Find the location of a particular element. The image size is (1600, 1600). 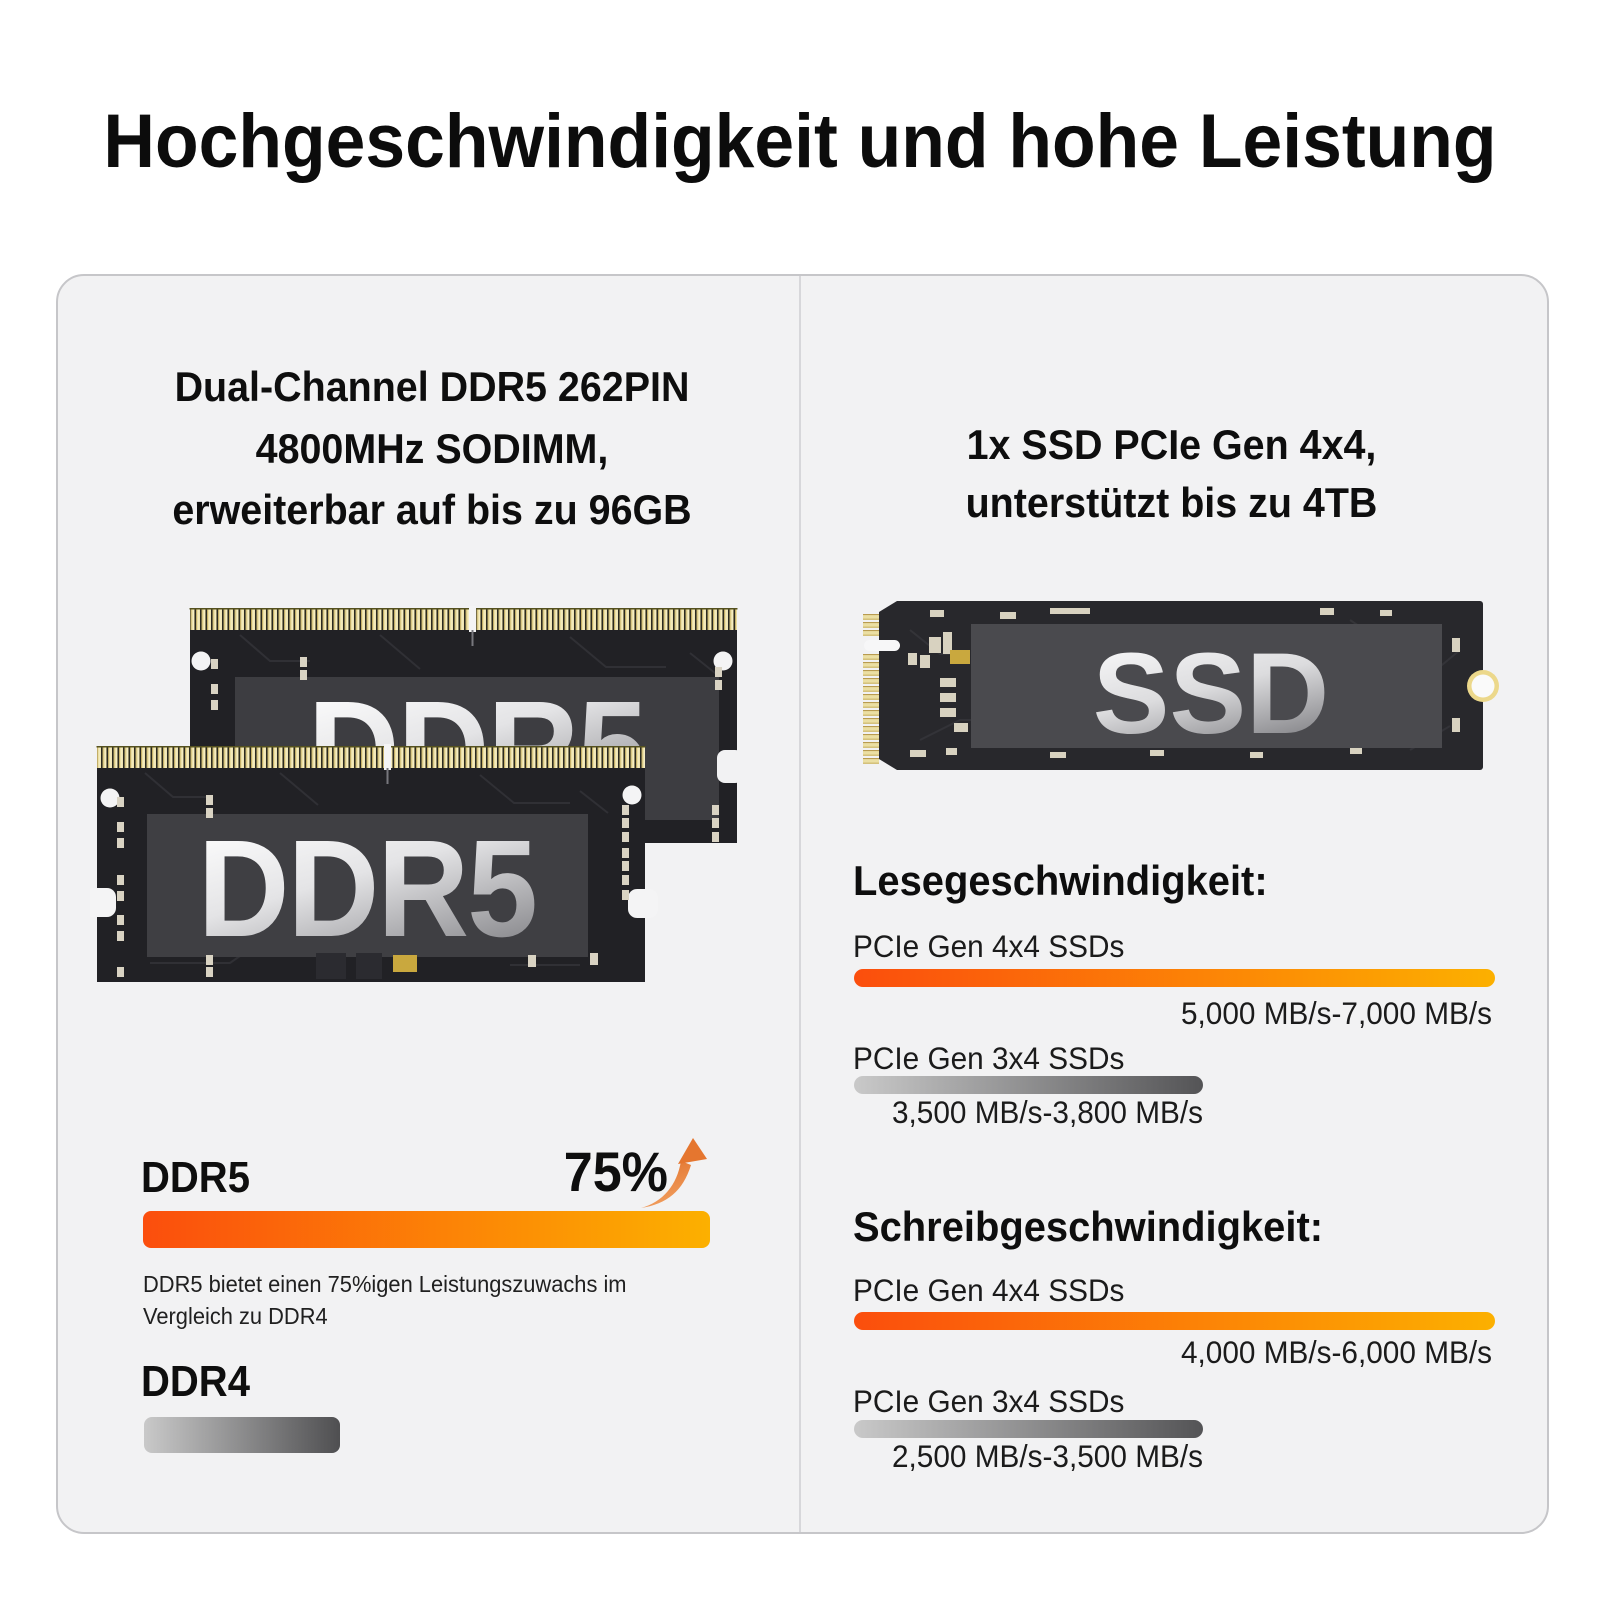

svg-text: DDR5 is located at coordinates (367, 889).